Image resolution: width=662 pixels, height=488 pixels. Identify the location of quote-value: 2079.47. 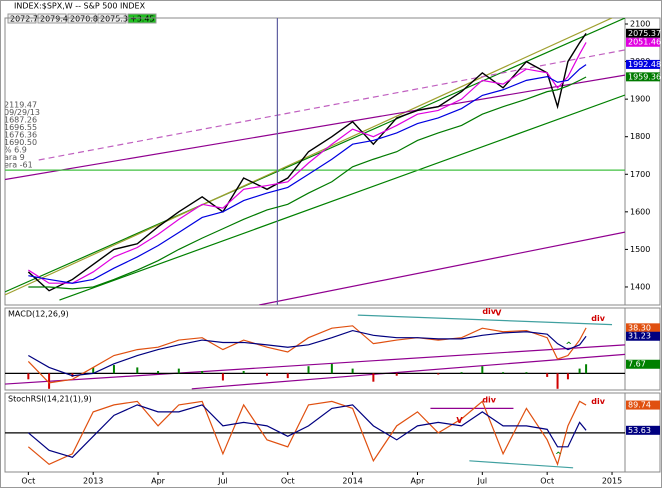
(56, 19).